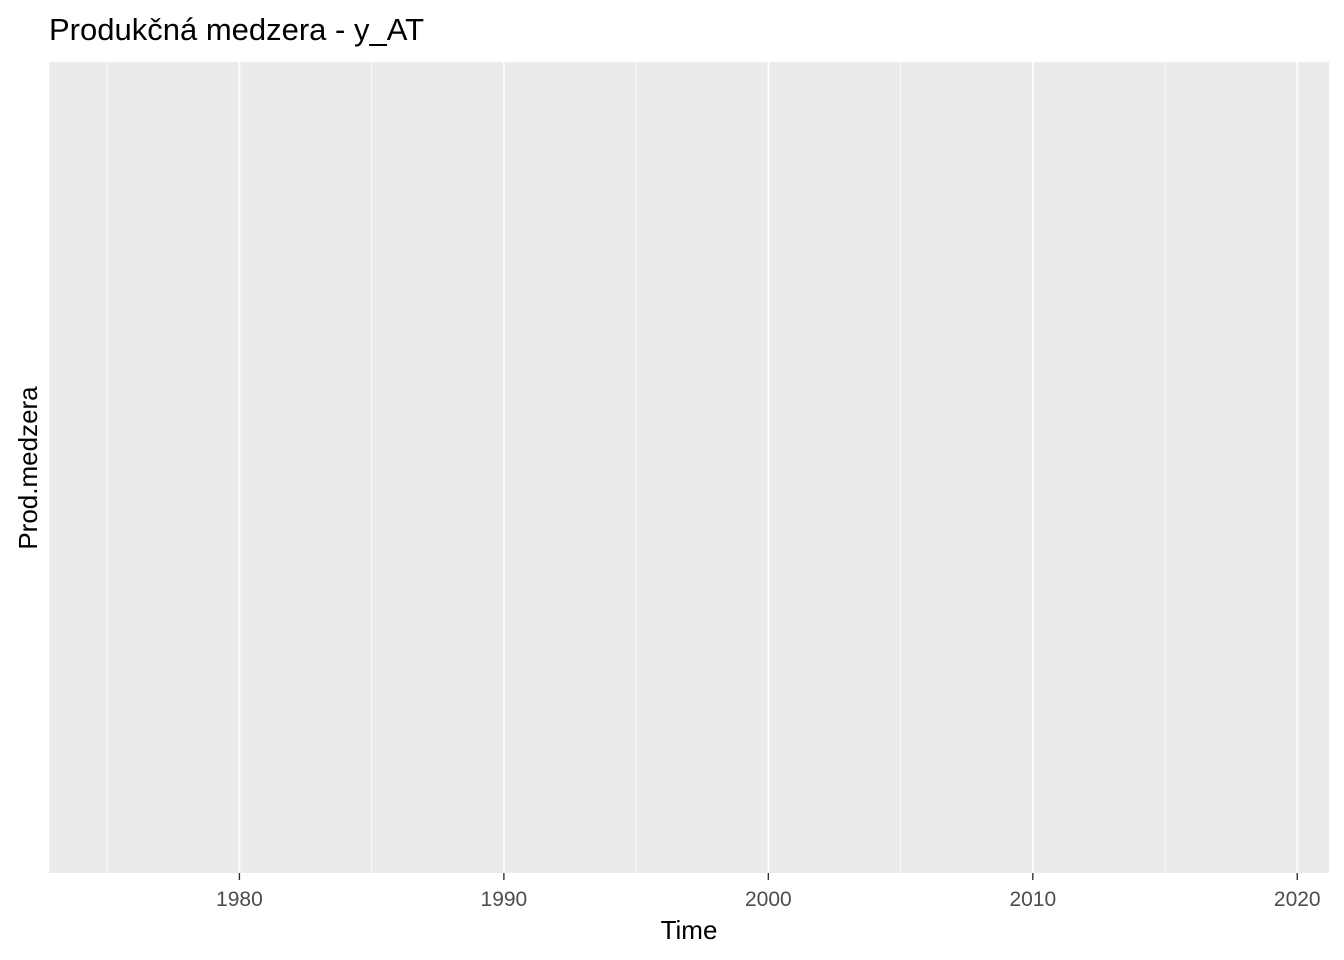 The image size is (1344, 960). What do you see at coordinates (1297, 899) in the screenshot?
I see `x-tick-label: 2020` at bounding box center [1297, 899].